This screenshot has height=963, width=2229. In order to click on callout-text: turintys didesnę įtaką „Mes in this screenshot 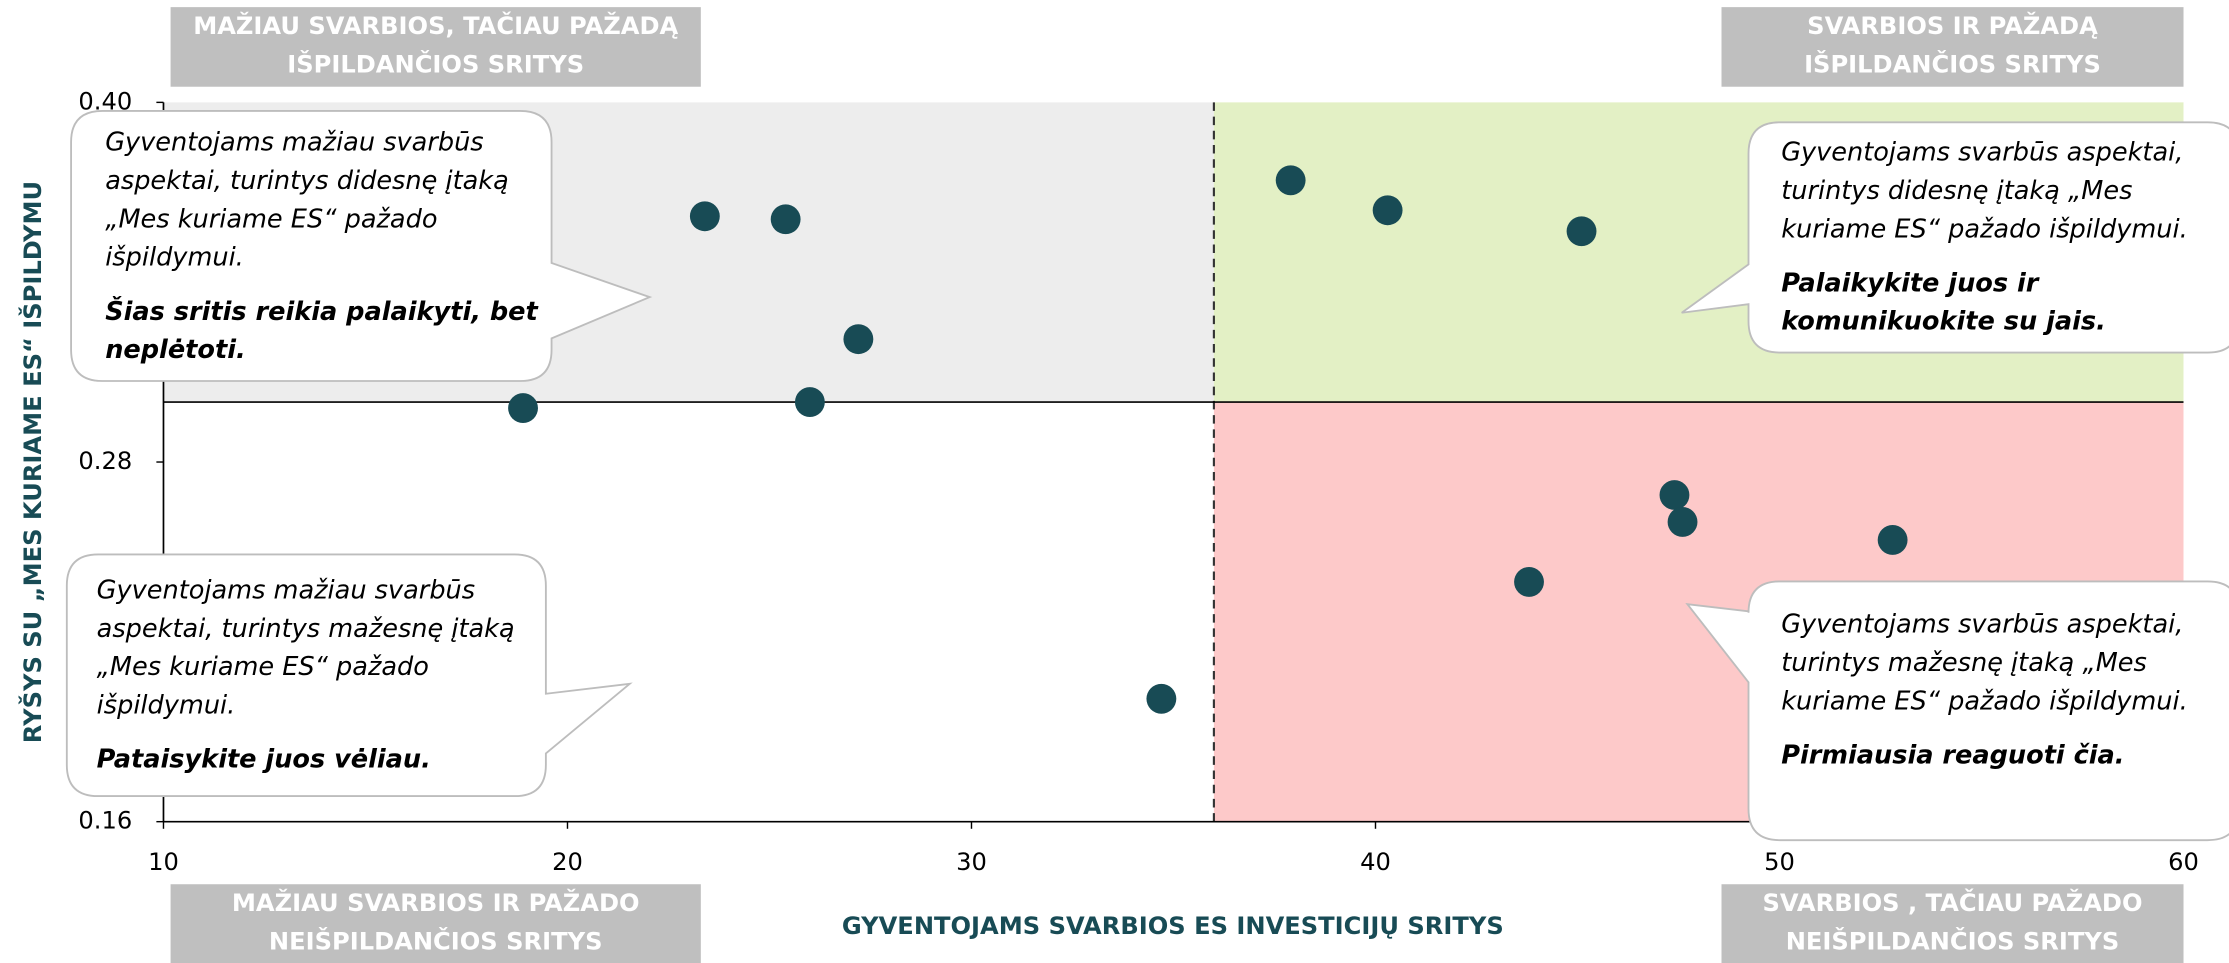, I will do `click(1956, 191)`.